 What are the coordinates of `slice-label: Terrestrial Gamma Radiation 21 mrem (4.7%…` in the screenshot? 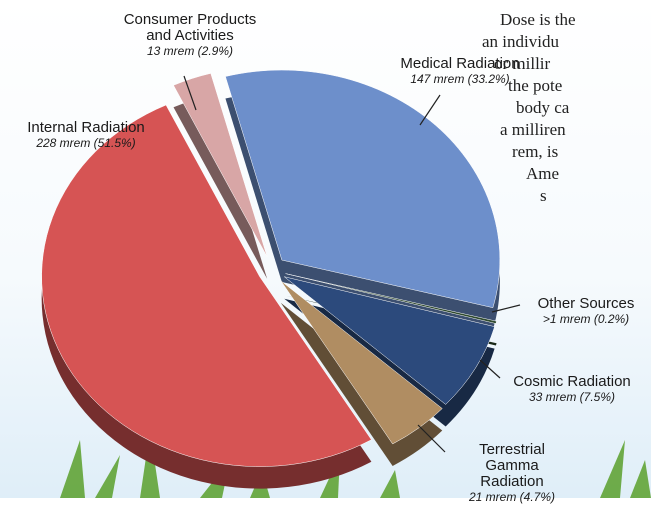 It's located at (512, 473).